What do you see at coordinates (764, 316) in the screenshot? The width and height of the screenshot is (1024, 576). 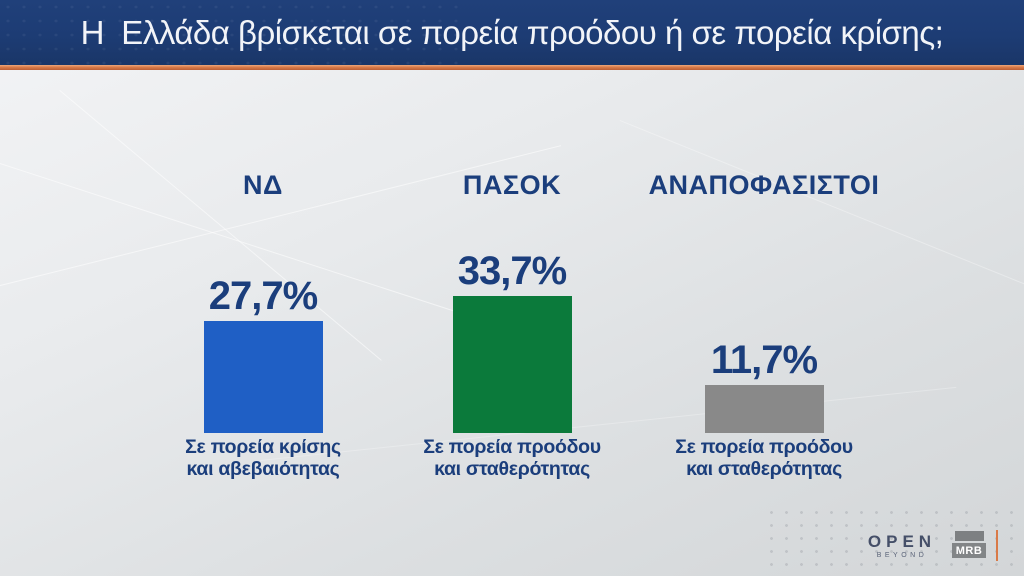 I see `plot-area-undecided: 11,7%` at bounding box center [764, 316].